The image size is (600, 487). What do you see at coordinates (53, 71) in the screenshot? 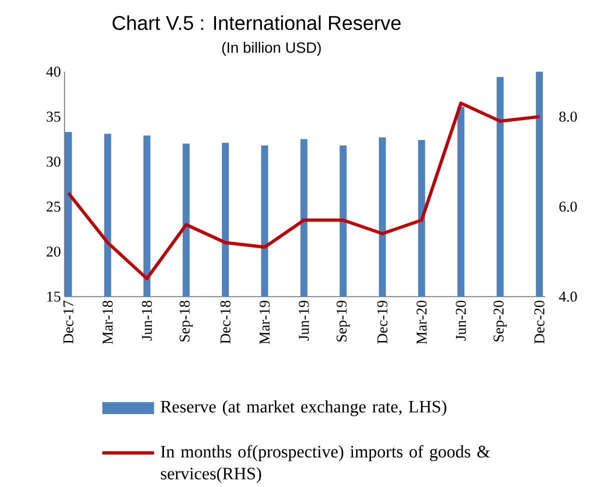
I see `y-tick-label: 40` at bounding box center [53, 71].